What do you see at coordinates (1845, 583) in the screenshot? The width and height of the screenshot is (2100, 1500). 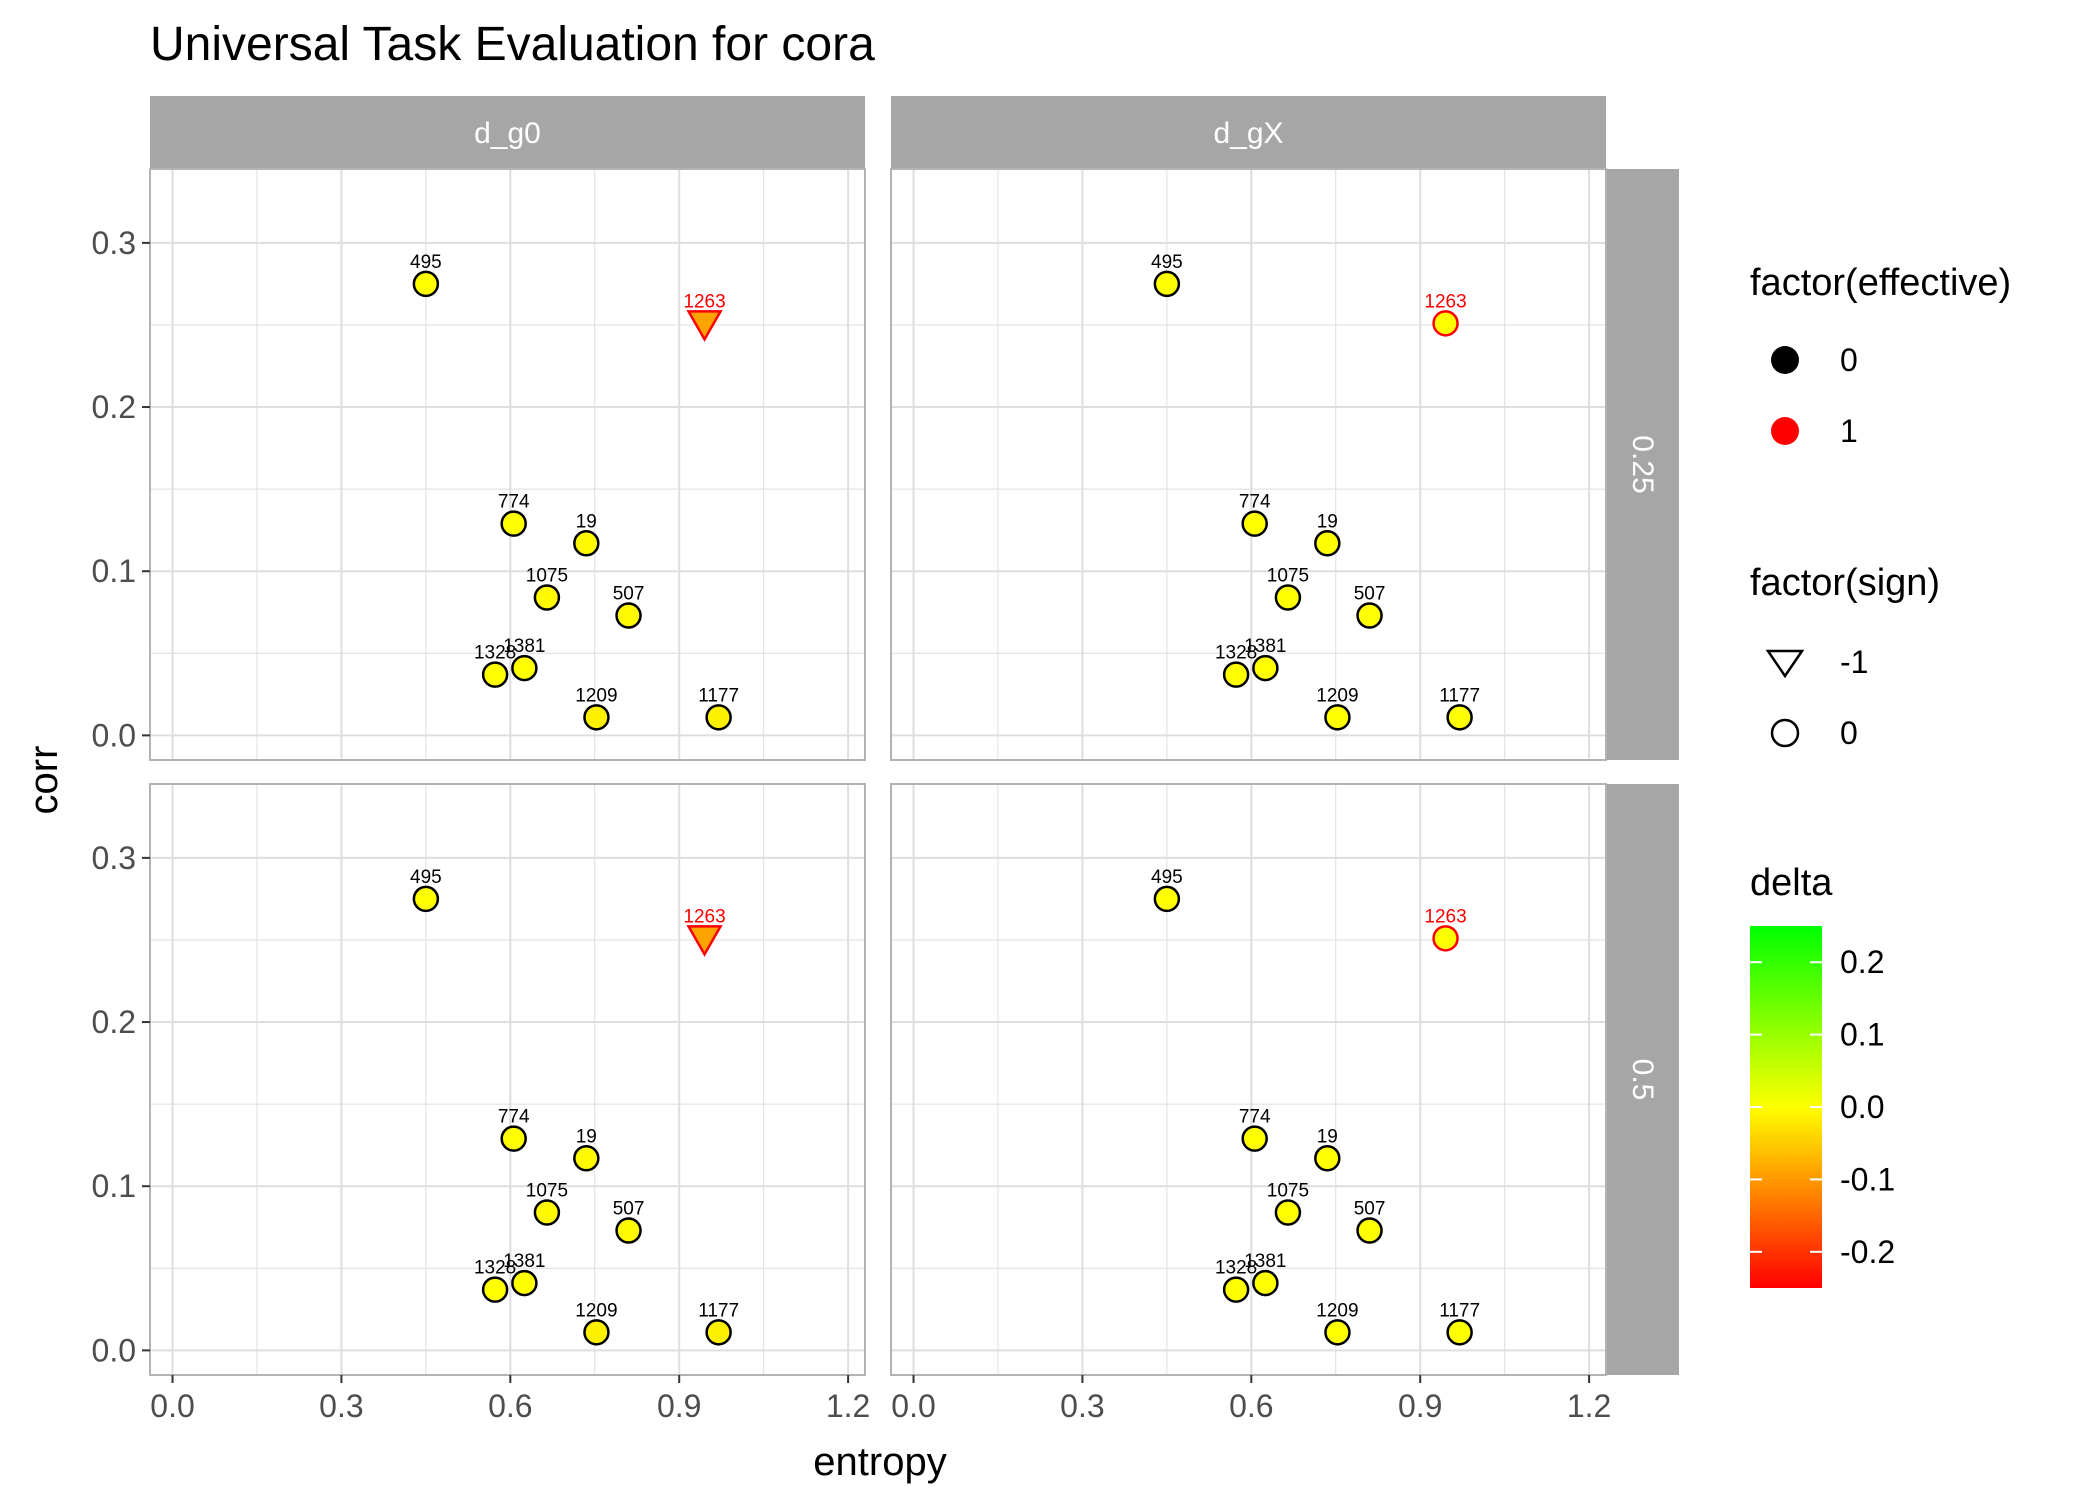 I see `legend-sign-title: factor(sign)` at bounding box center [1845, 583].